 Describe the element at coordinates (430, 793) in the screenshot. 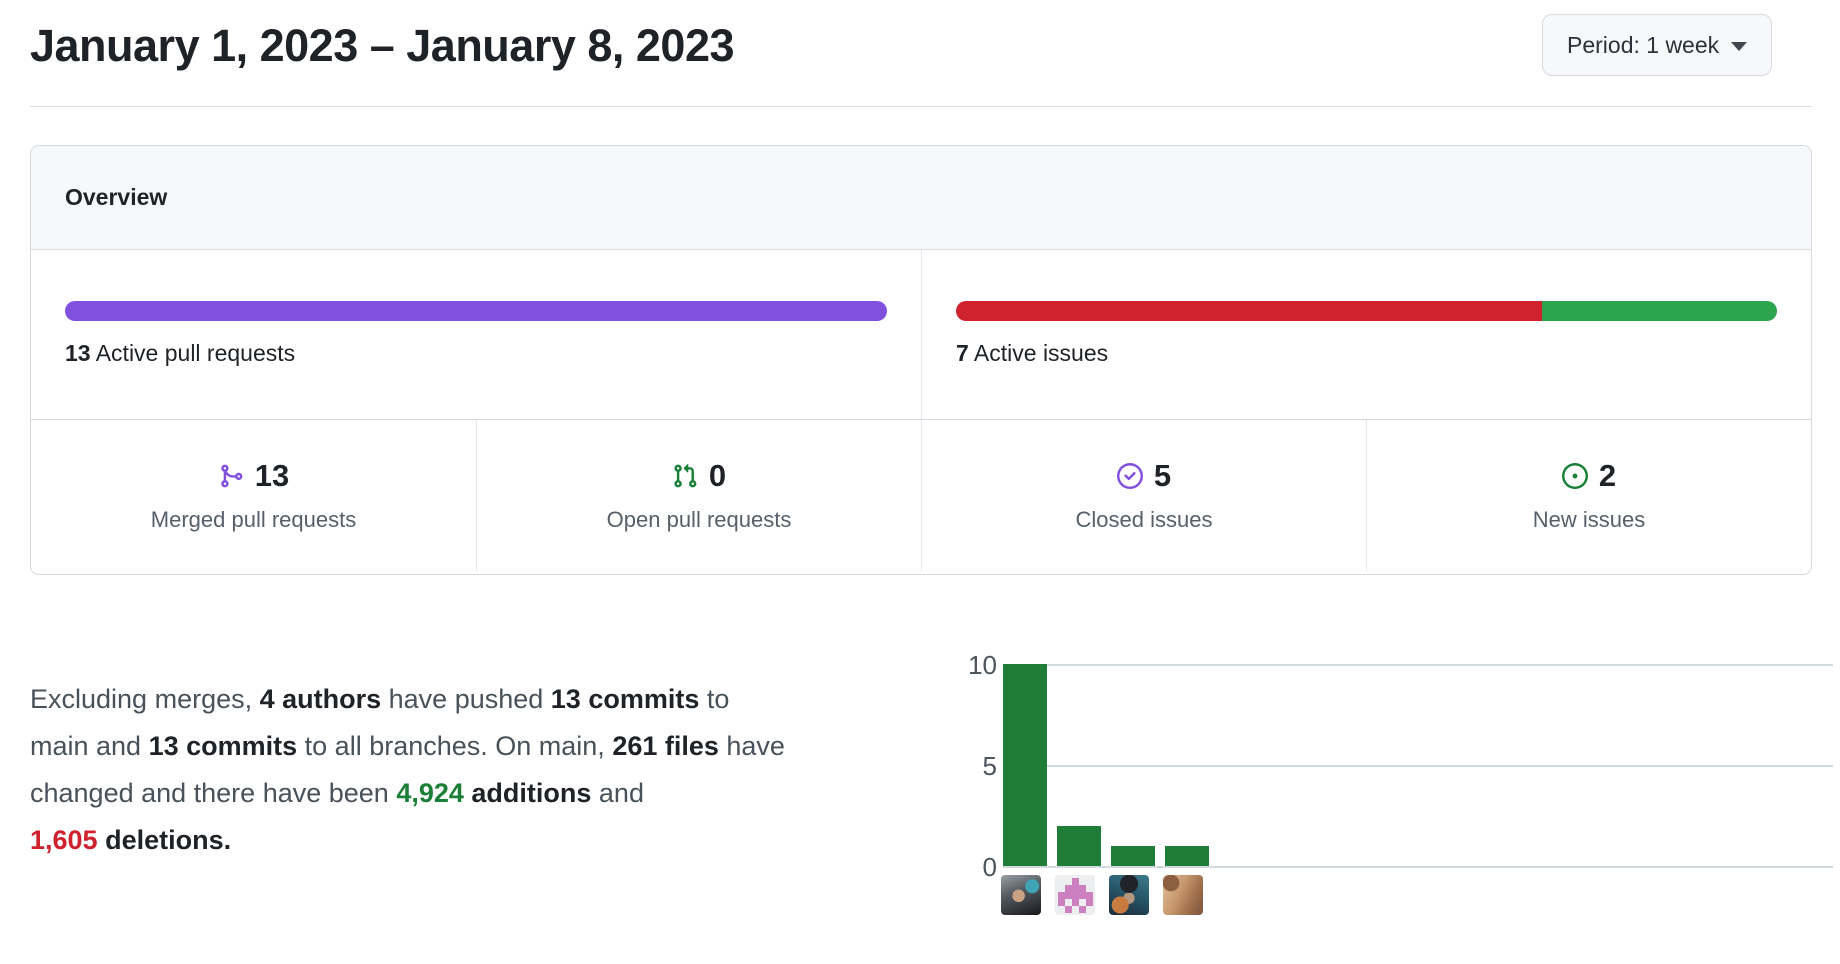

I see `summary-segment: 4,924` at that location.